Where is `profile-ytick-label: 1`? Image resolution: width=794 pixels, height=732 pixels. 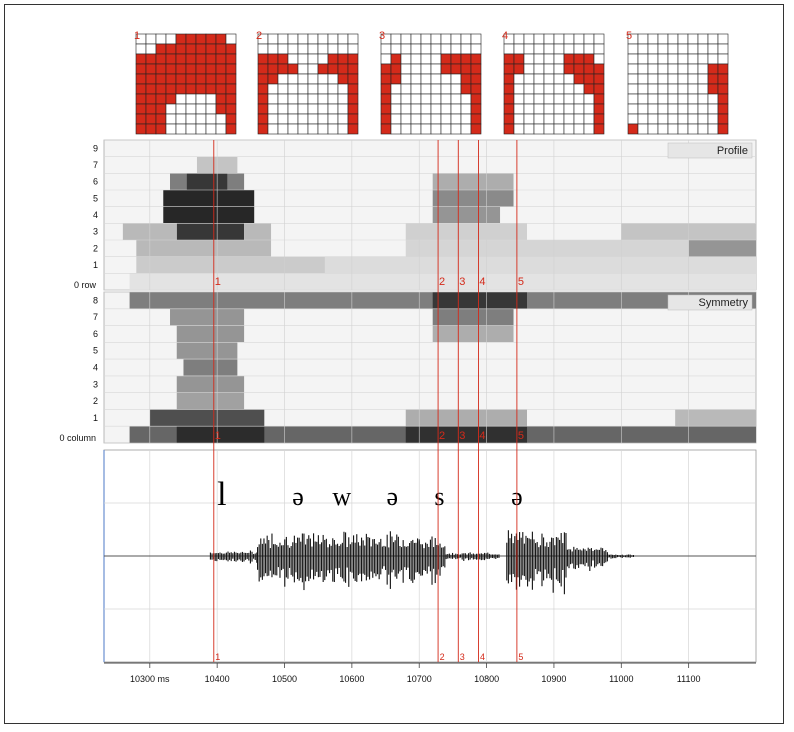 profile-ytick-label: 1 is located at coordinates (95, 265).